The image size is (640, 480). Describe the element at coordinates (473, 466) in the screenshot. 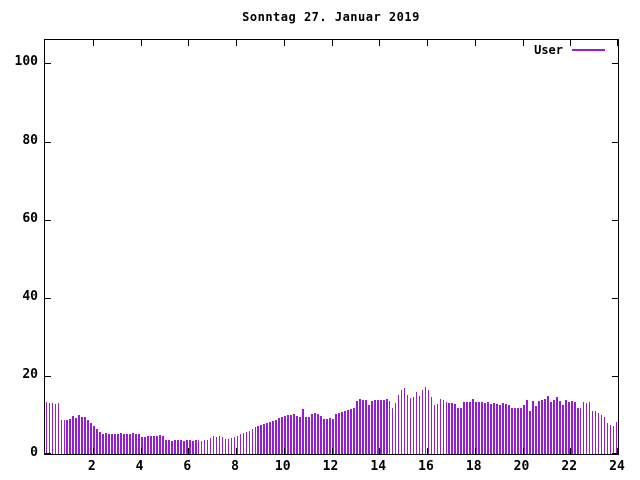

I see `x-axis-tick-label: 18` at that location.